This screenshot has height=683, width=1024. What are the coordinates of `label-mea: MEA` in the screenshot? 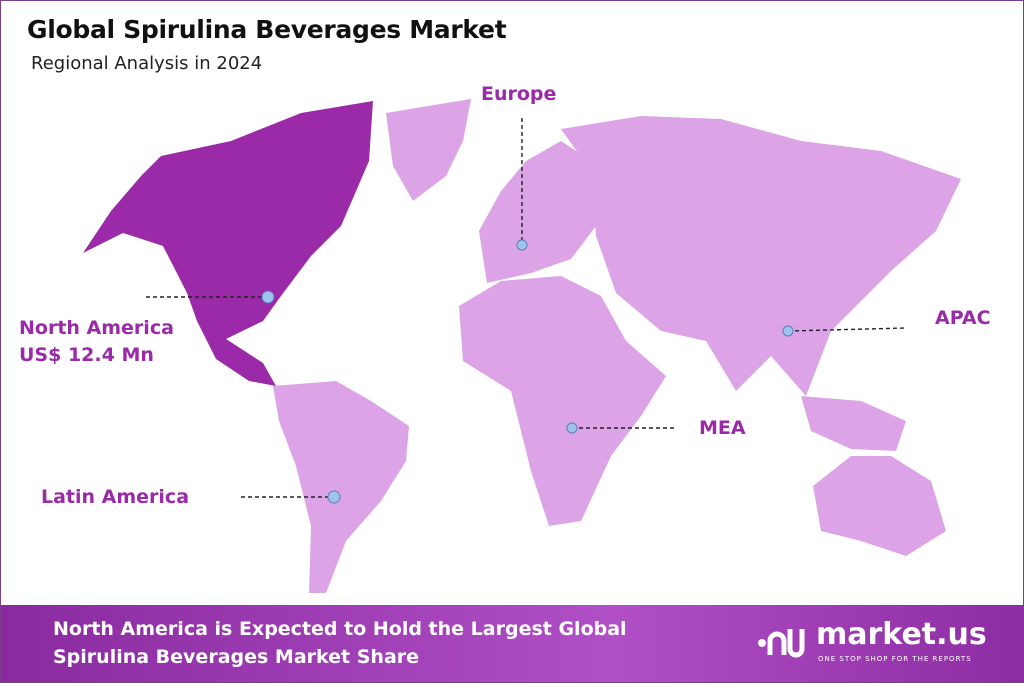 It's located at (722, 428).